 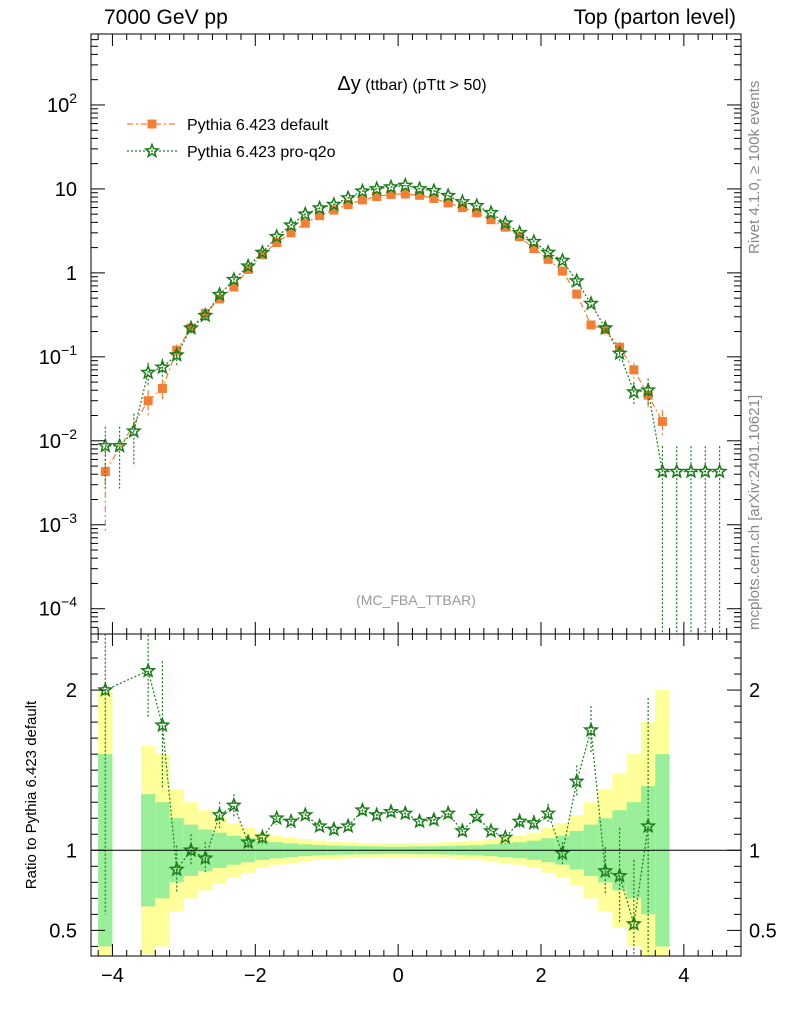 I want to click on plot-title: Δy (ttbar) (pTtt > 50), so click(x=411, y=84).